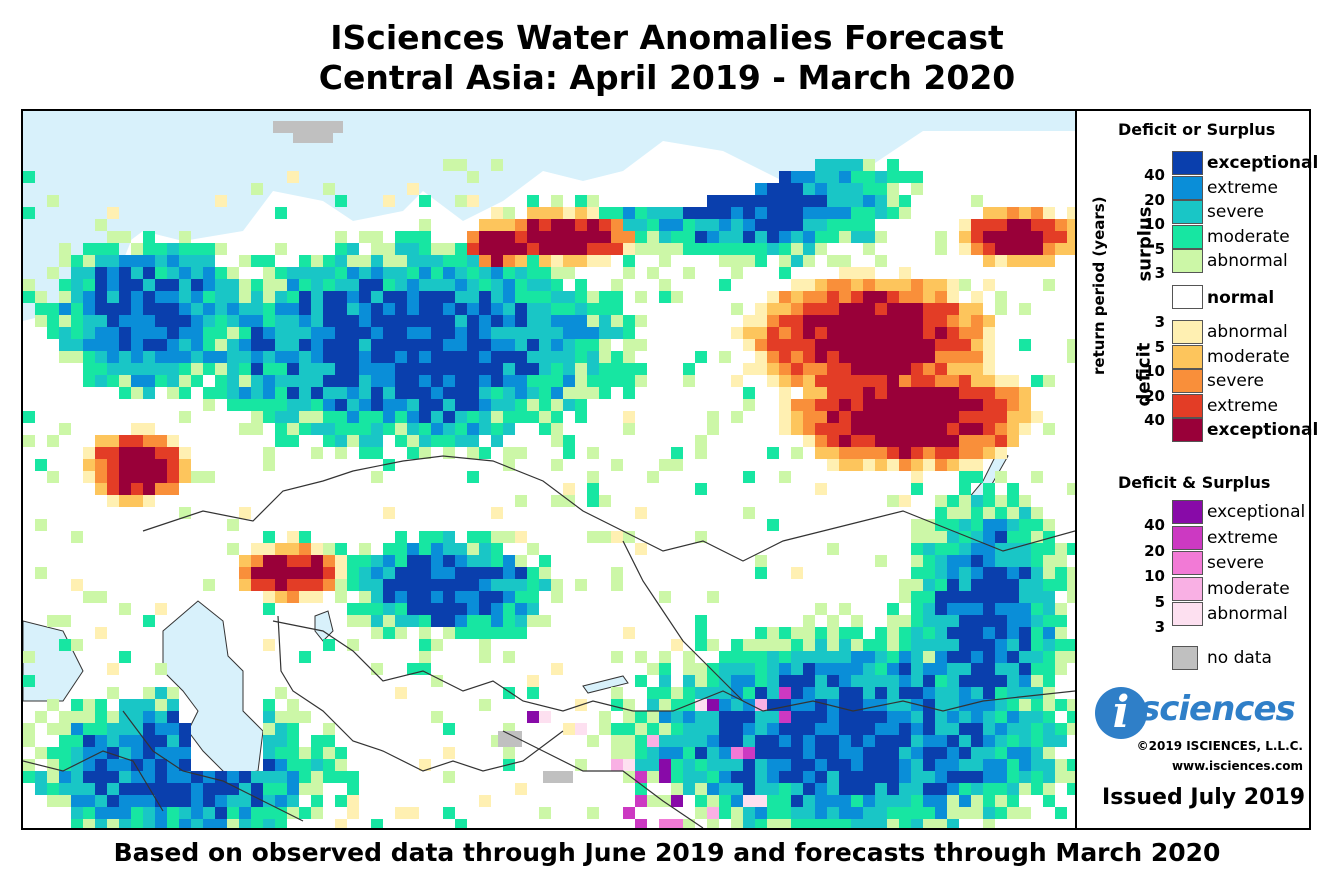  Describe the element at coordinates (510, 739) in the screenshot. I see `no-data-area` at that location.